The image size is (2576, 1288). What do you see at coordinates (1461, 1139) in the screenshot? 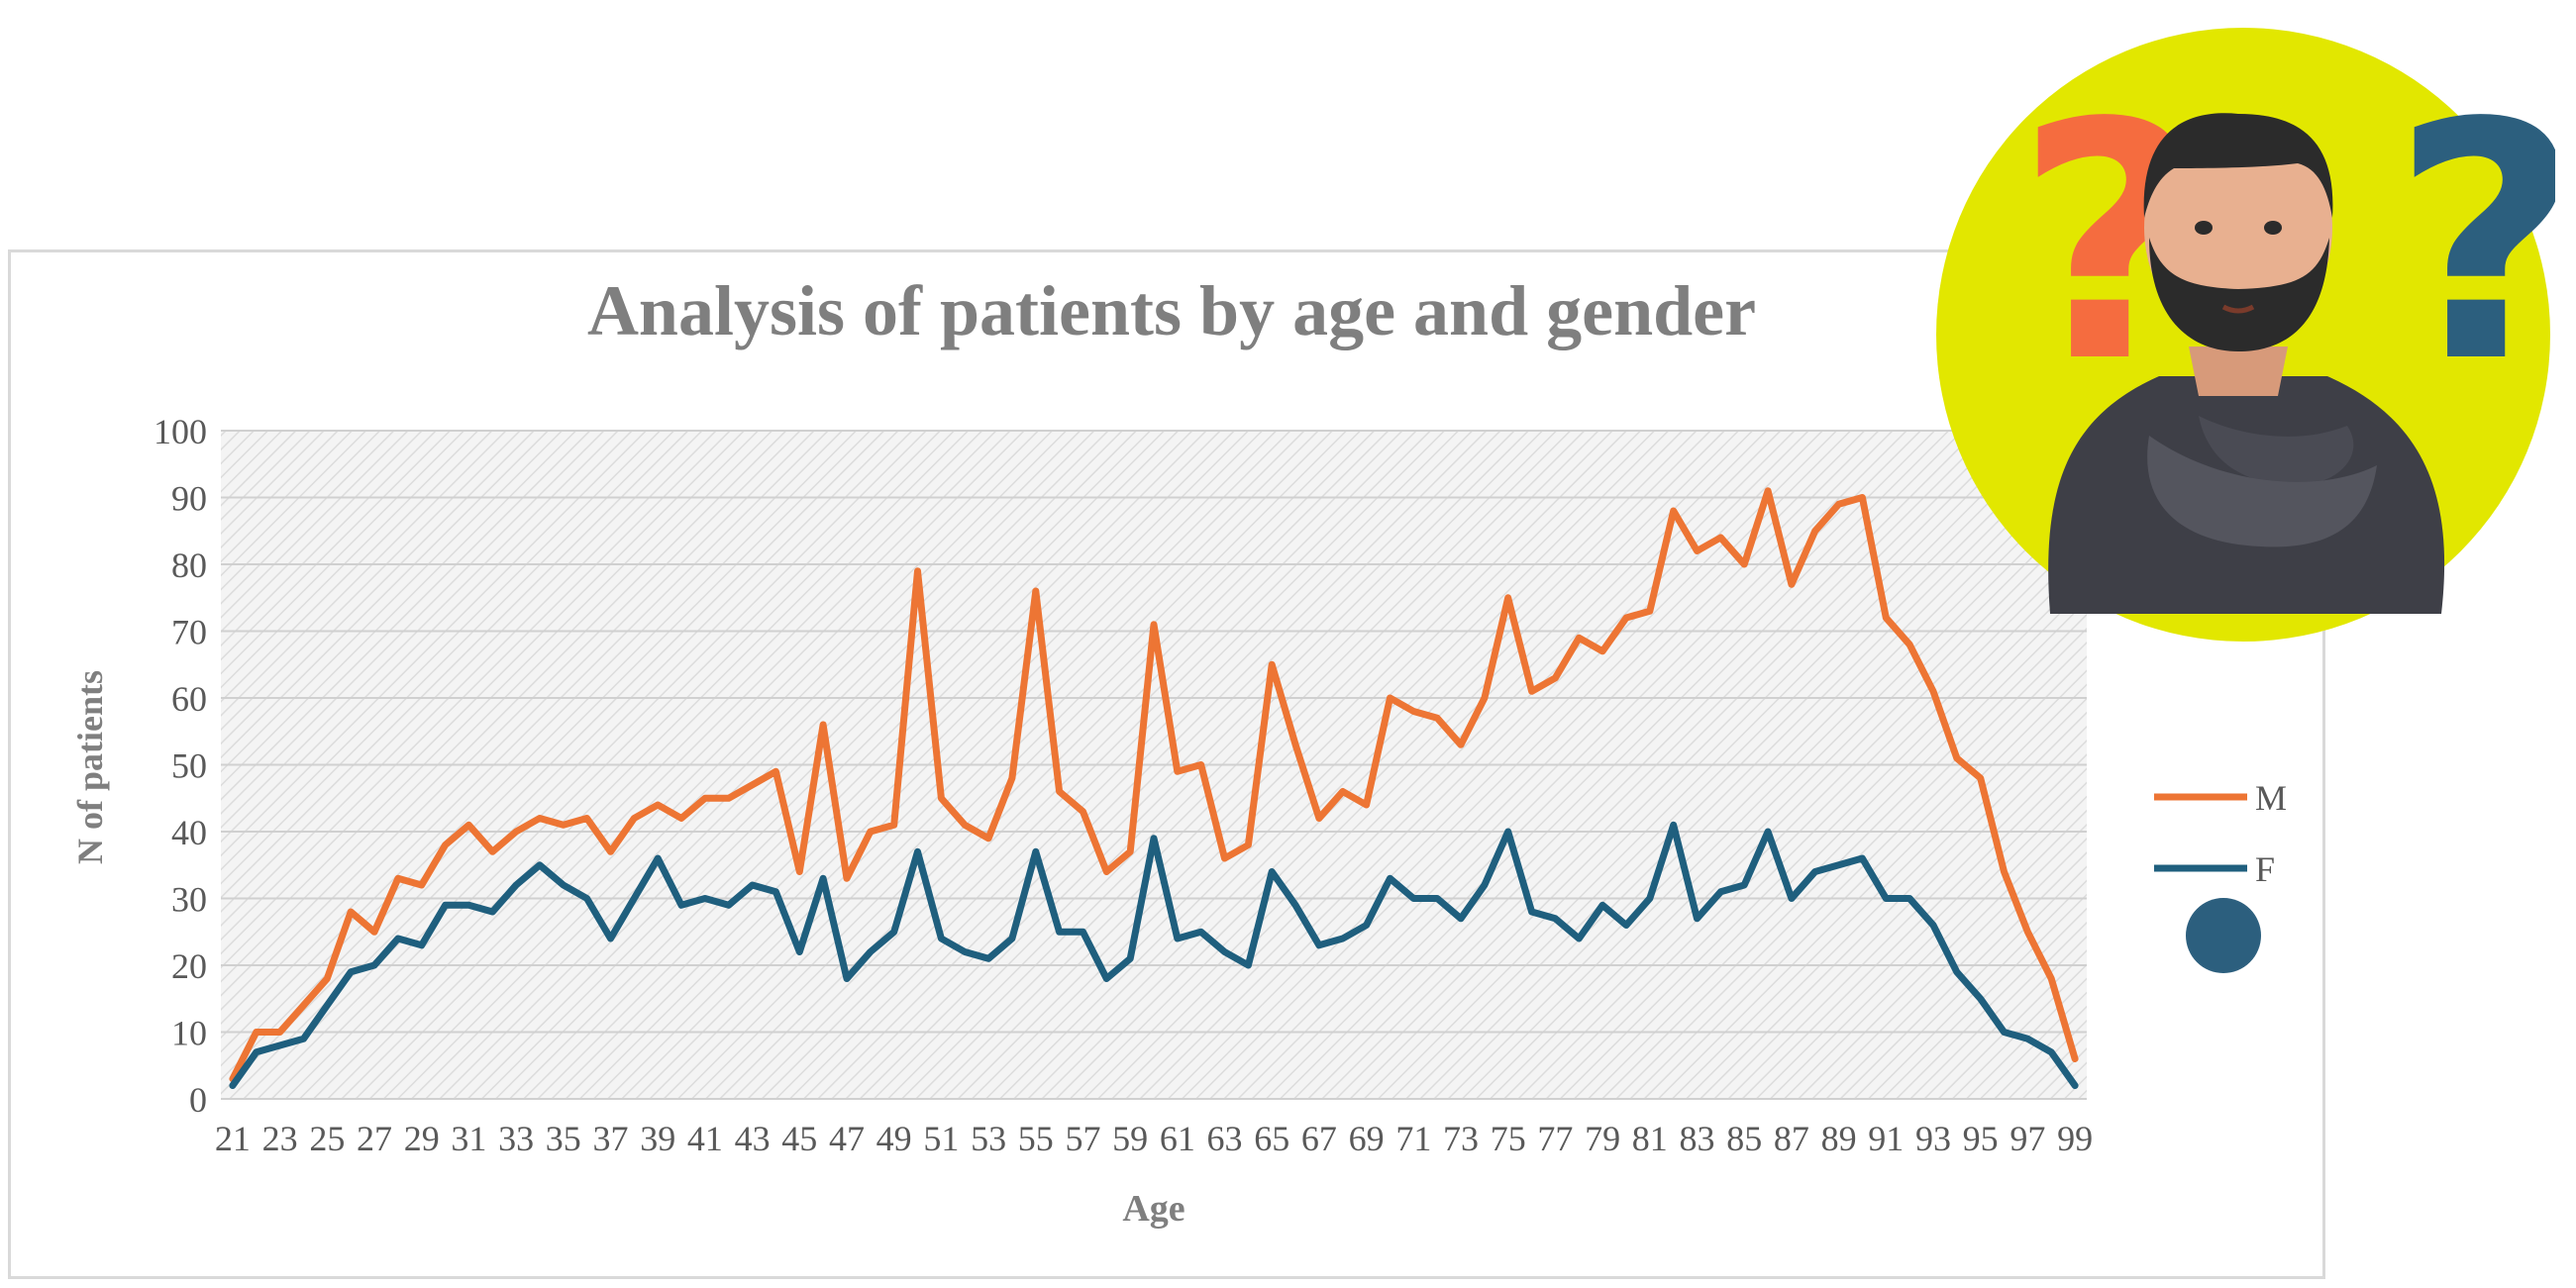
I see `x-tick-label: 73` at bounding box center [1461, 1139].